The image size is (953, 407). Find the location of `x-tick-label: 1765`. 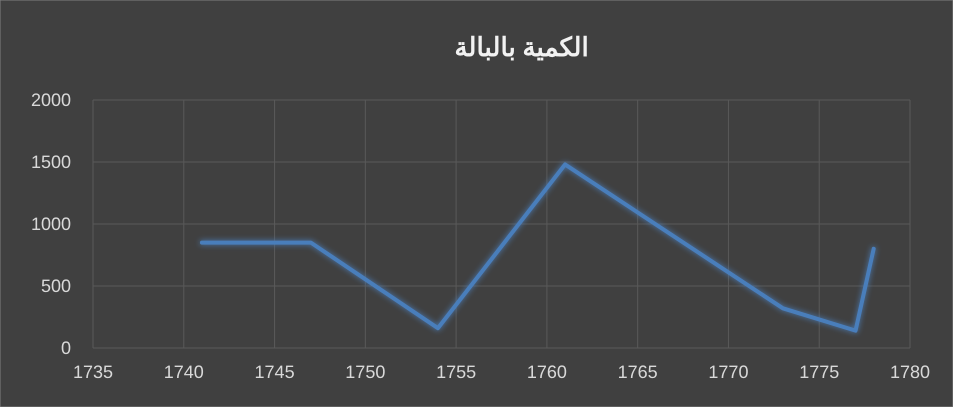

x-tick-label: 1765 is located at coordinates (638, 372).